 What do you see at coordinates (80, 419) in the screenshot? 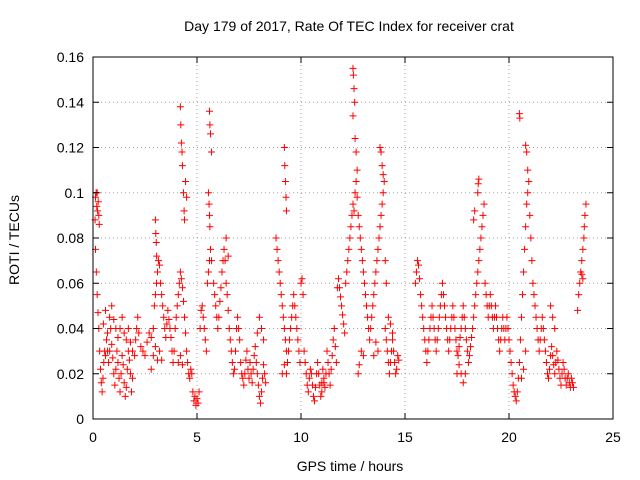
I see `y-tick-label: 0` at bounding box center [80, 419].